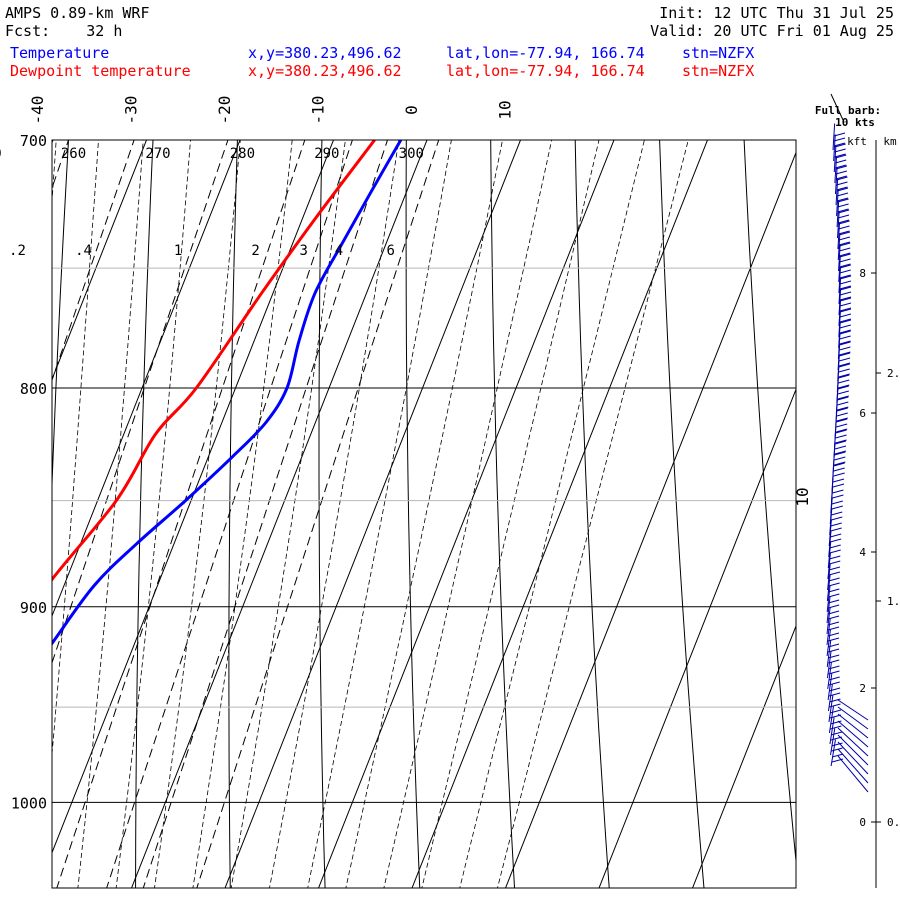  What do you see at coordinates (93, 261) in the screenshot?
I see `mixing-ratio-line` at bounding box center [93, 261].